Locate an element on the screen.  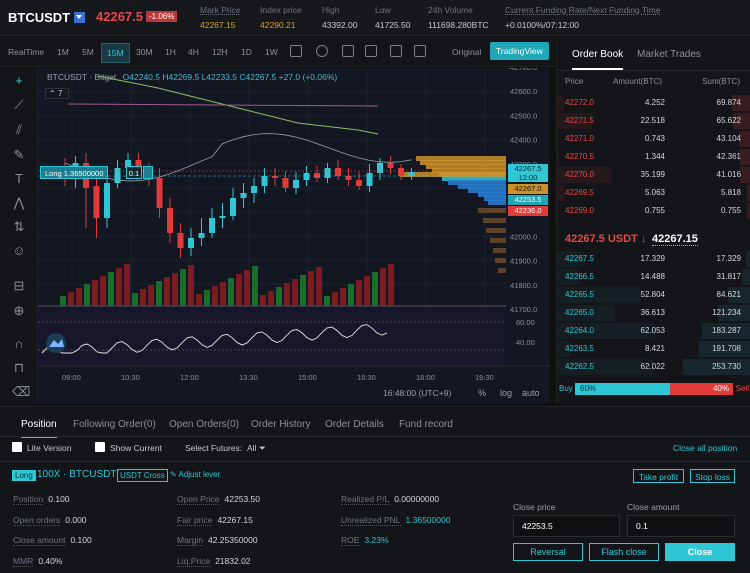
tradingview-button: TradingView is located at coordinates (519, 51).